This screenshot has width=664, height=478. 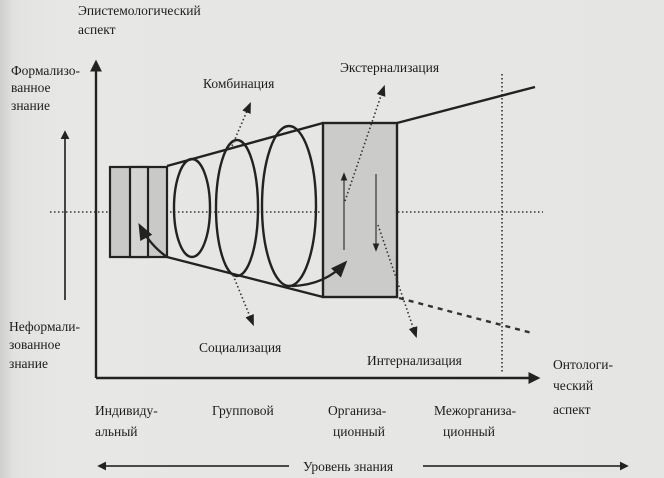 What do you see at coordinates (138, 212) in the screenshot?
I see `individual-block` at bounding box center [138, 212].